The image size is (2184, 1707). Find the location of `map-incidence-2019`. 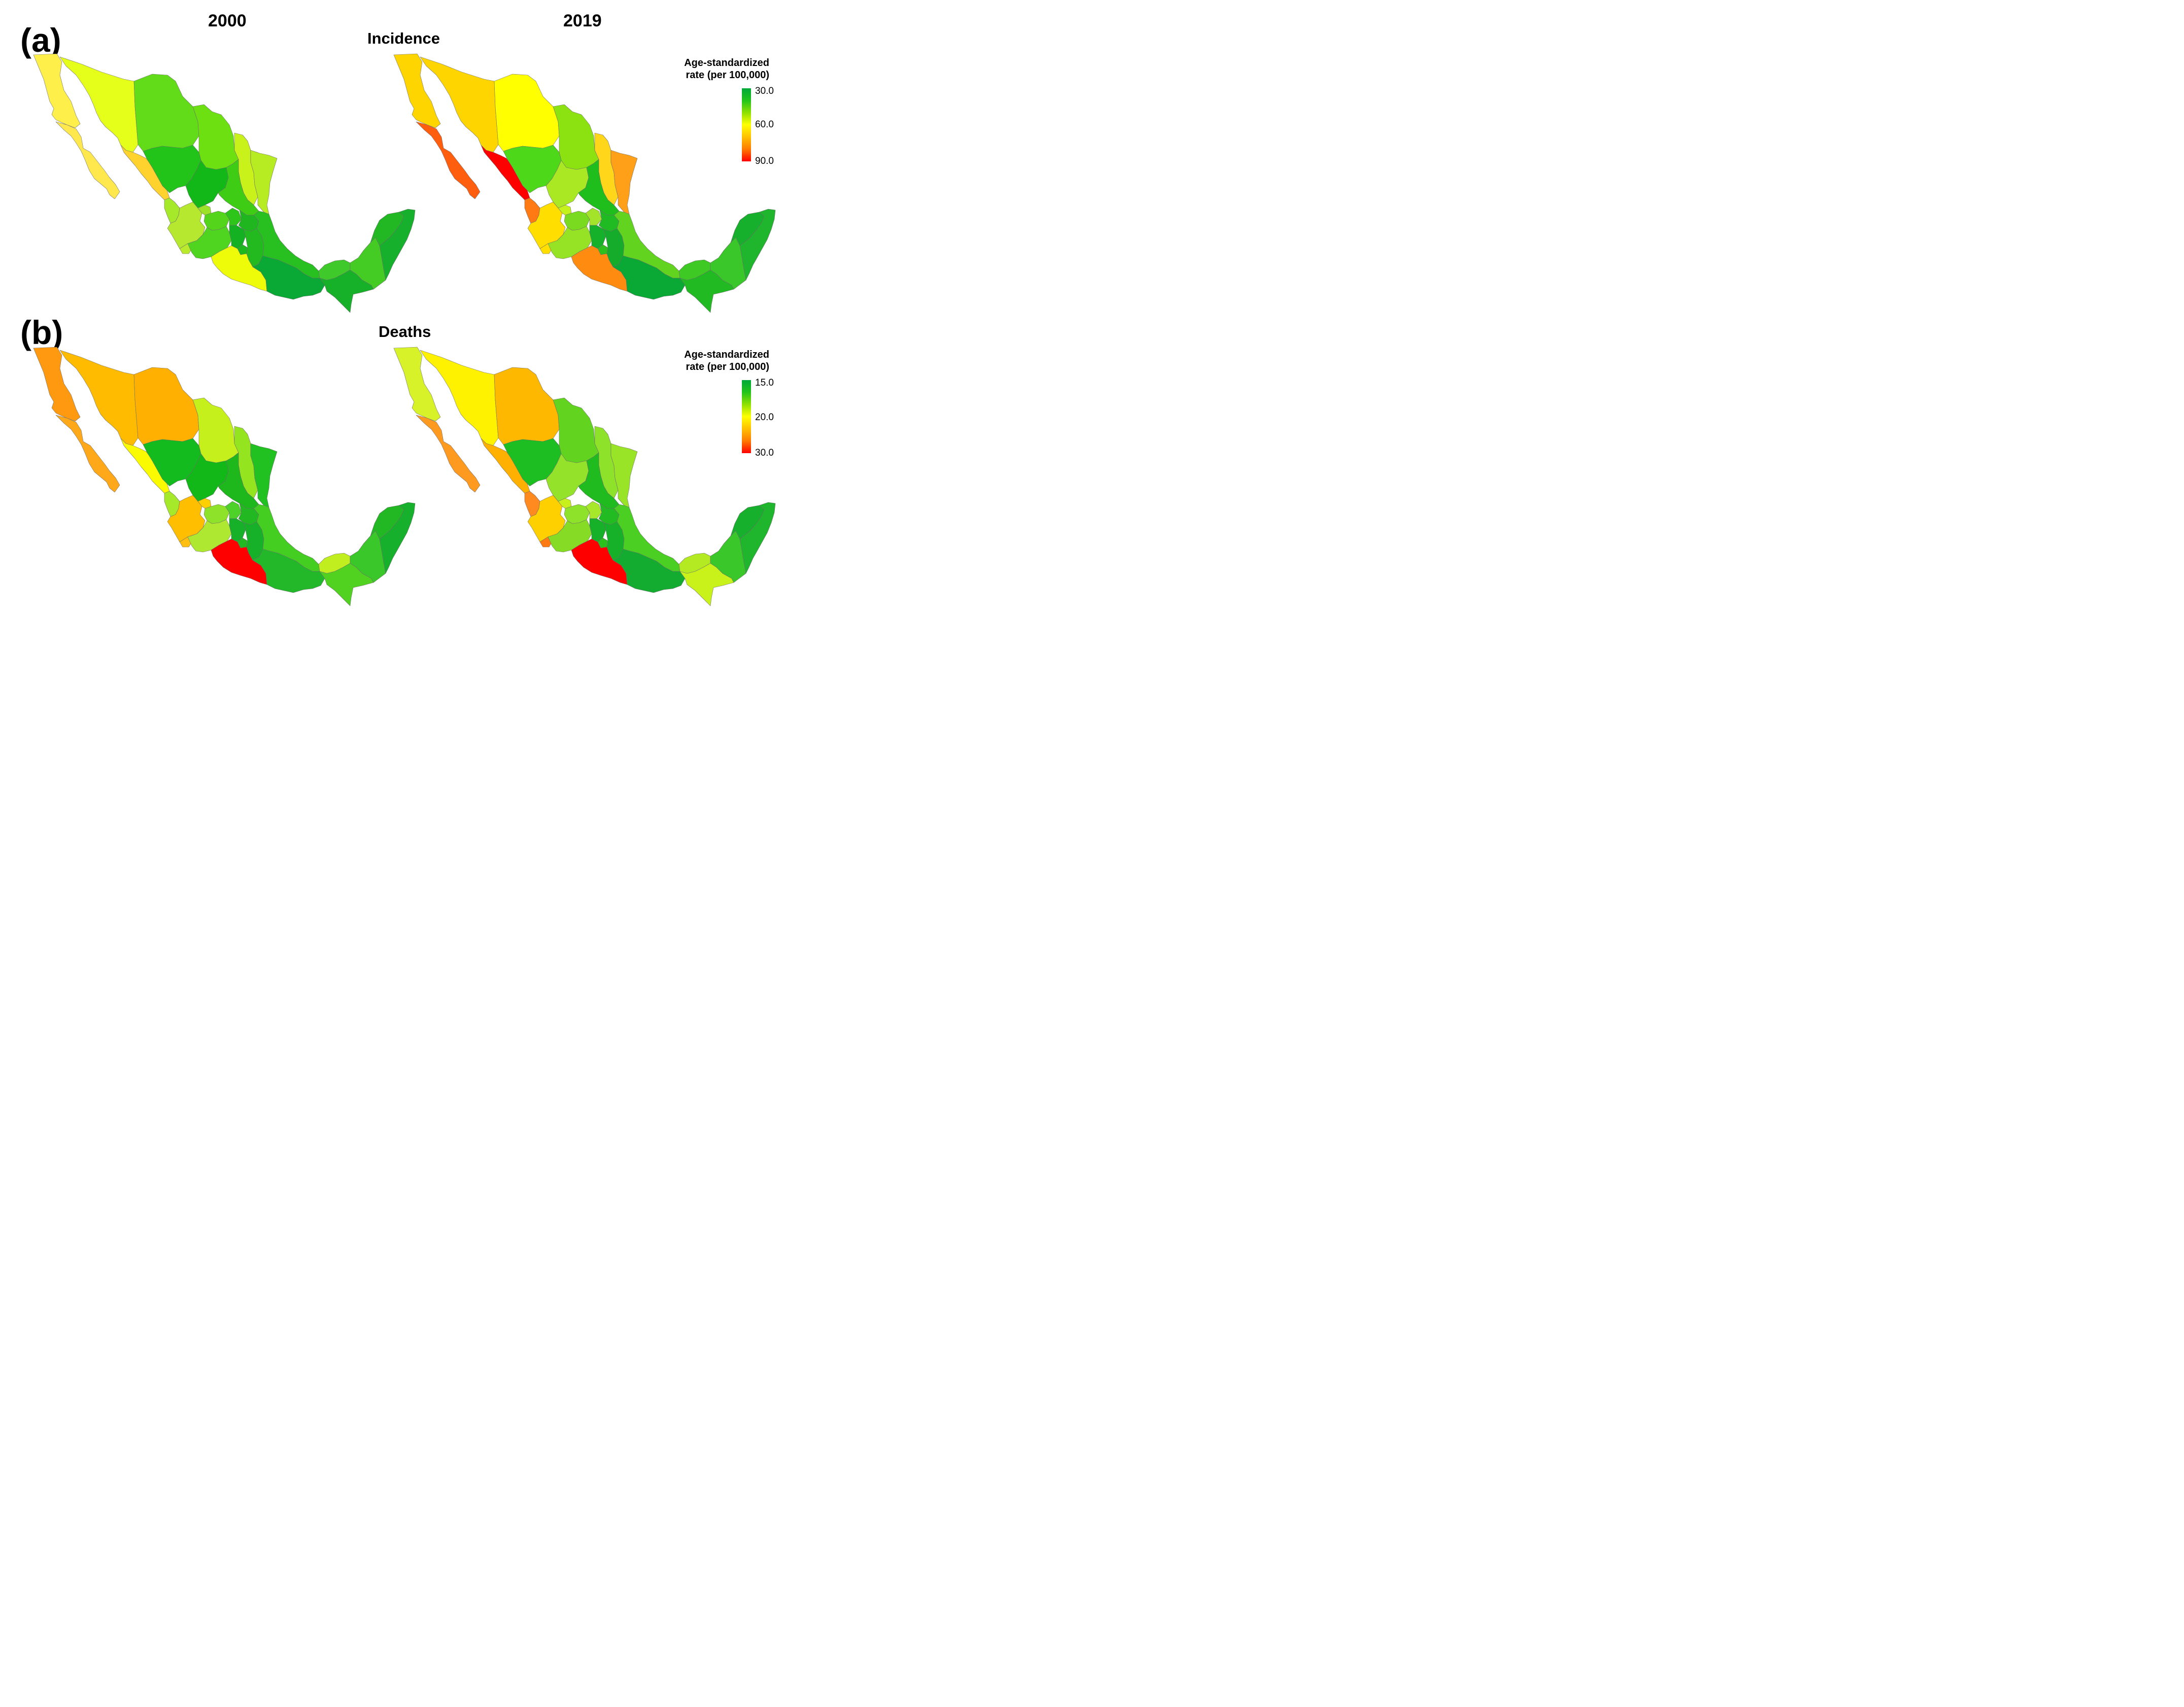

map-incidence-2019 is located at coordinates (584, 183).